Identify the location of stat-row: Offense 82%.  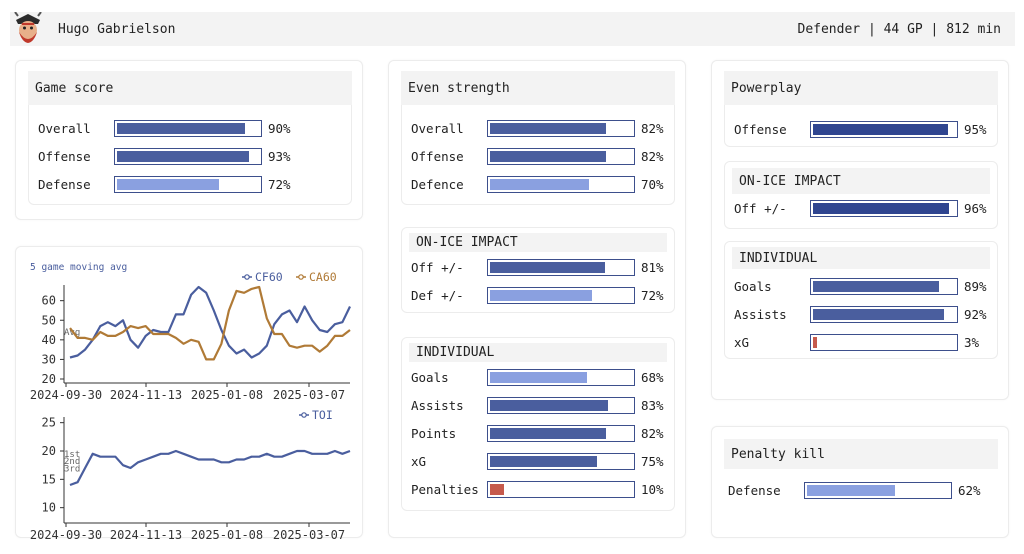
(543, 156).